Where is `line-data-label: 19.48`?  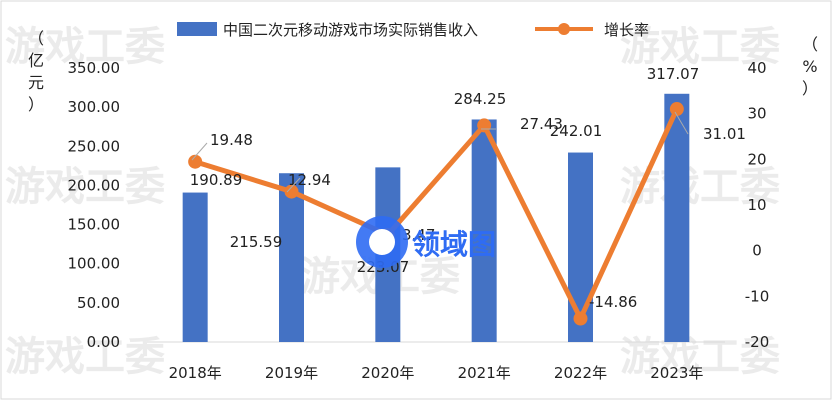
line-data-label: 19.48 is located at coordinates (231, 140).